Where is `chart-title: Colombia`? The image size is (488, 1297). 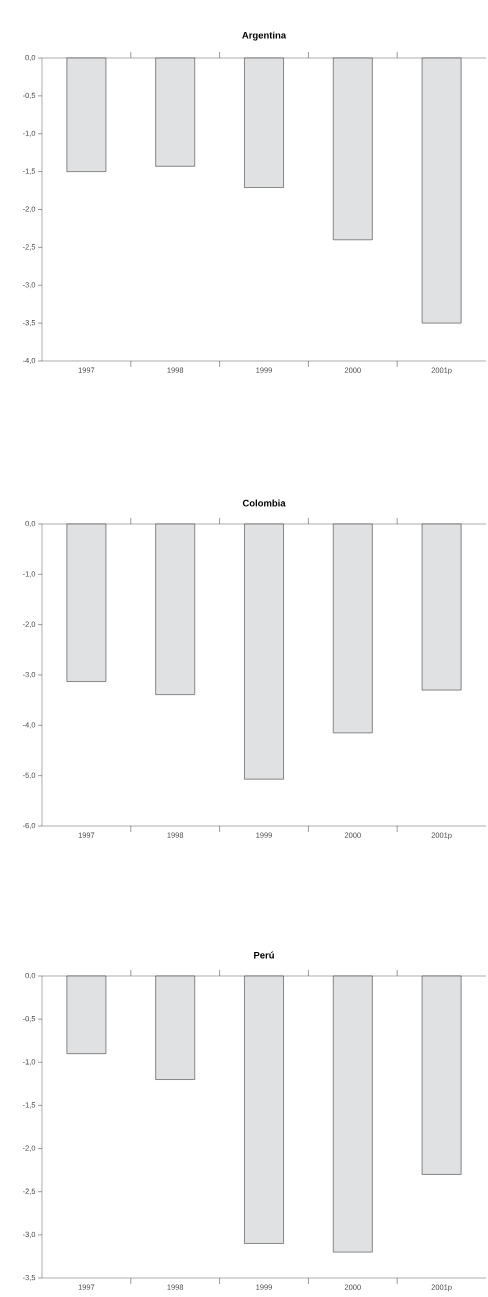 chart-title: Colombia is located at coordinates (264, 503).